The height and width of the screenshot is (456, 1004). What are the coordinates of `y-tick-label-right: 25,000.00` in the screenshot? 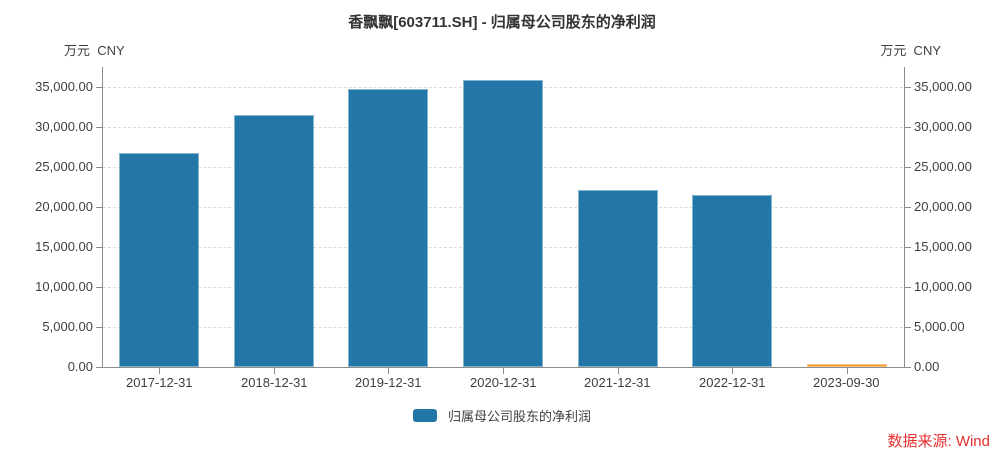 It's located at (943, 166).